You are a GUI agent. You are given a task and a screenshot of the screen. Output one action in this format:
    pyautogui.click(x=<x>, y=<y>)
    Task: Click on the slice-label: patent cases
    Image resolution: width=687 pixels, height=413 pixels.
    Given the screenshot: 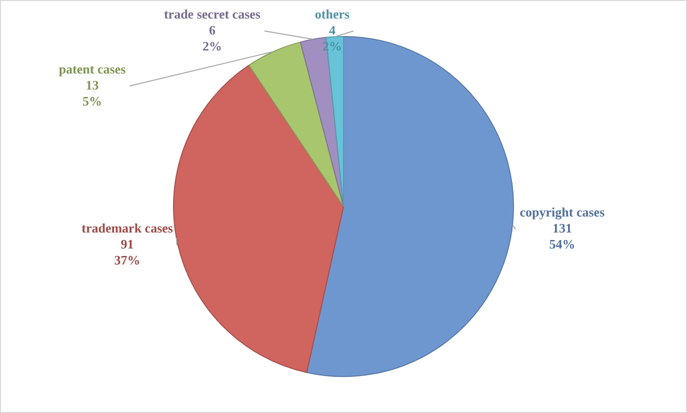 What is the action you would take?
    pyautogui.click(x=92, y=68)
    